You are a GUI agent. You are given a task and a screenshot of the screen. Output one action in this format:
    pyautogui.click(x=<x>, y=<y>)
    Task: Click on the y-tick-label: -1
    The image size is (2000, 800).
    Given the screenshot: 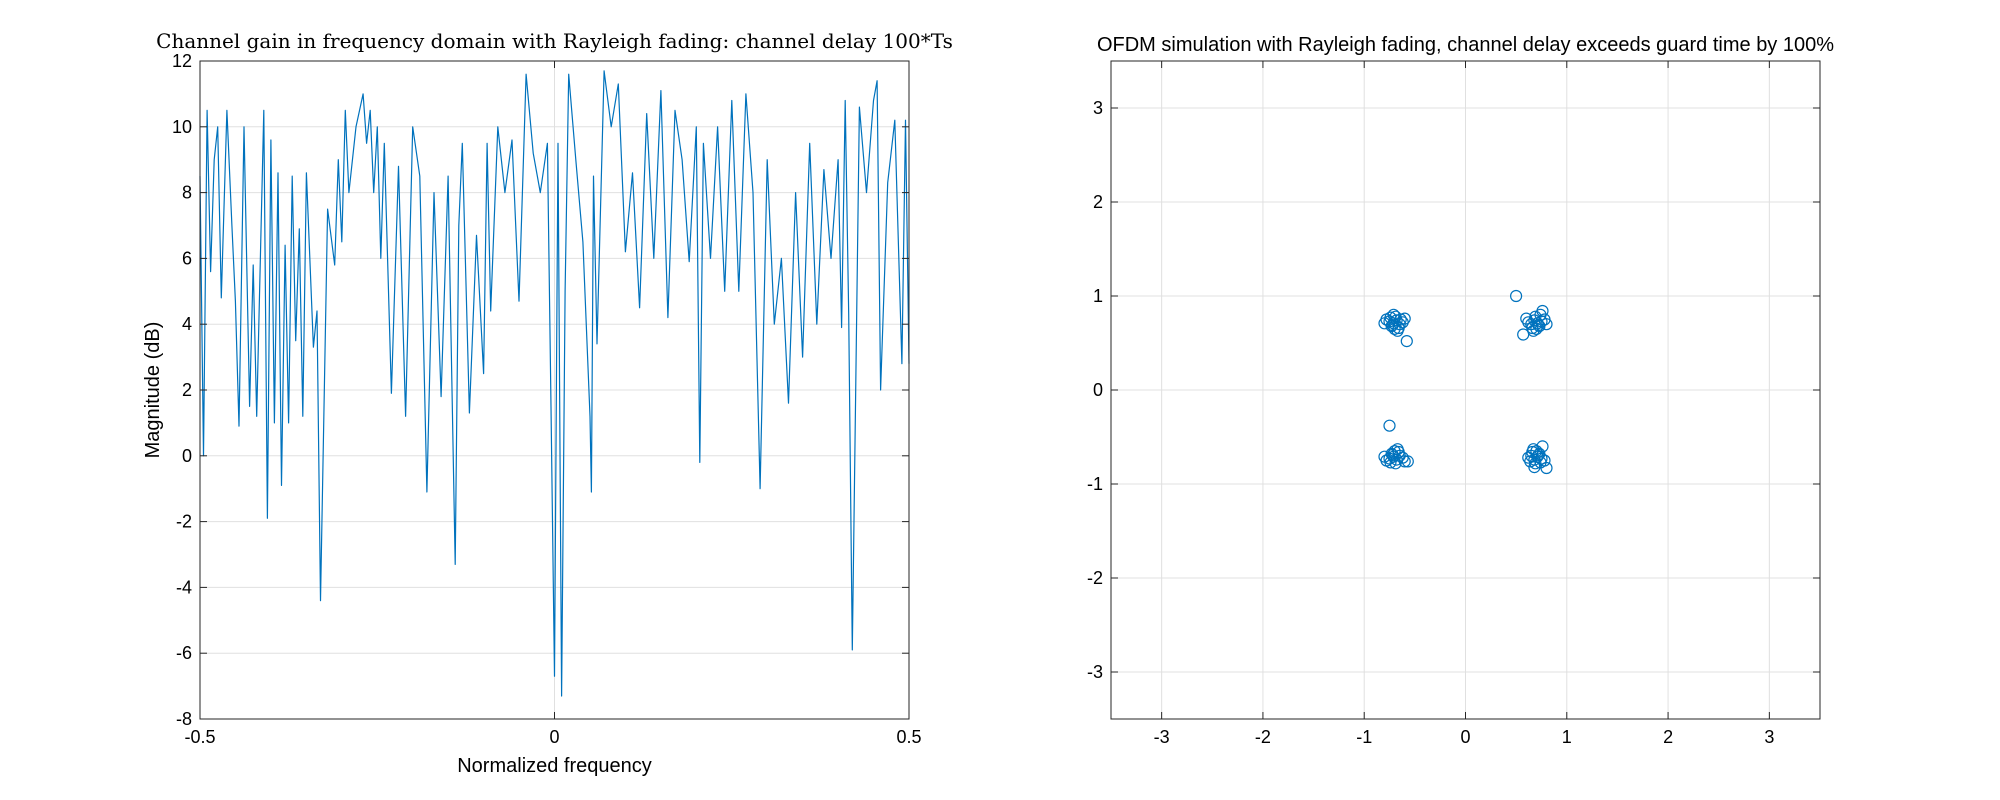 What is the action you would take?
    pyautogui.click(x=1095, y=484)
    